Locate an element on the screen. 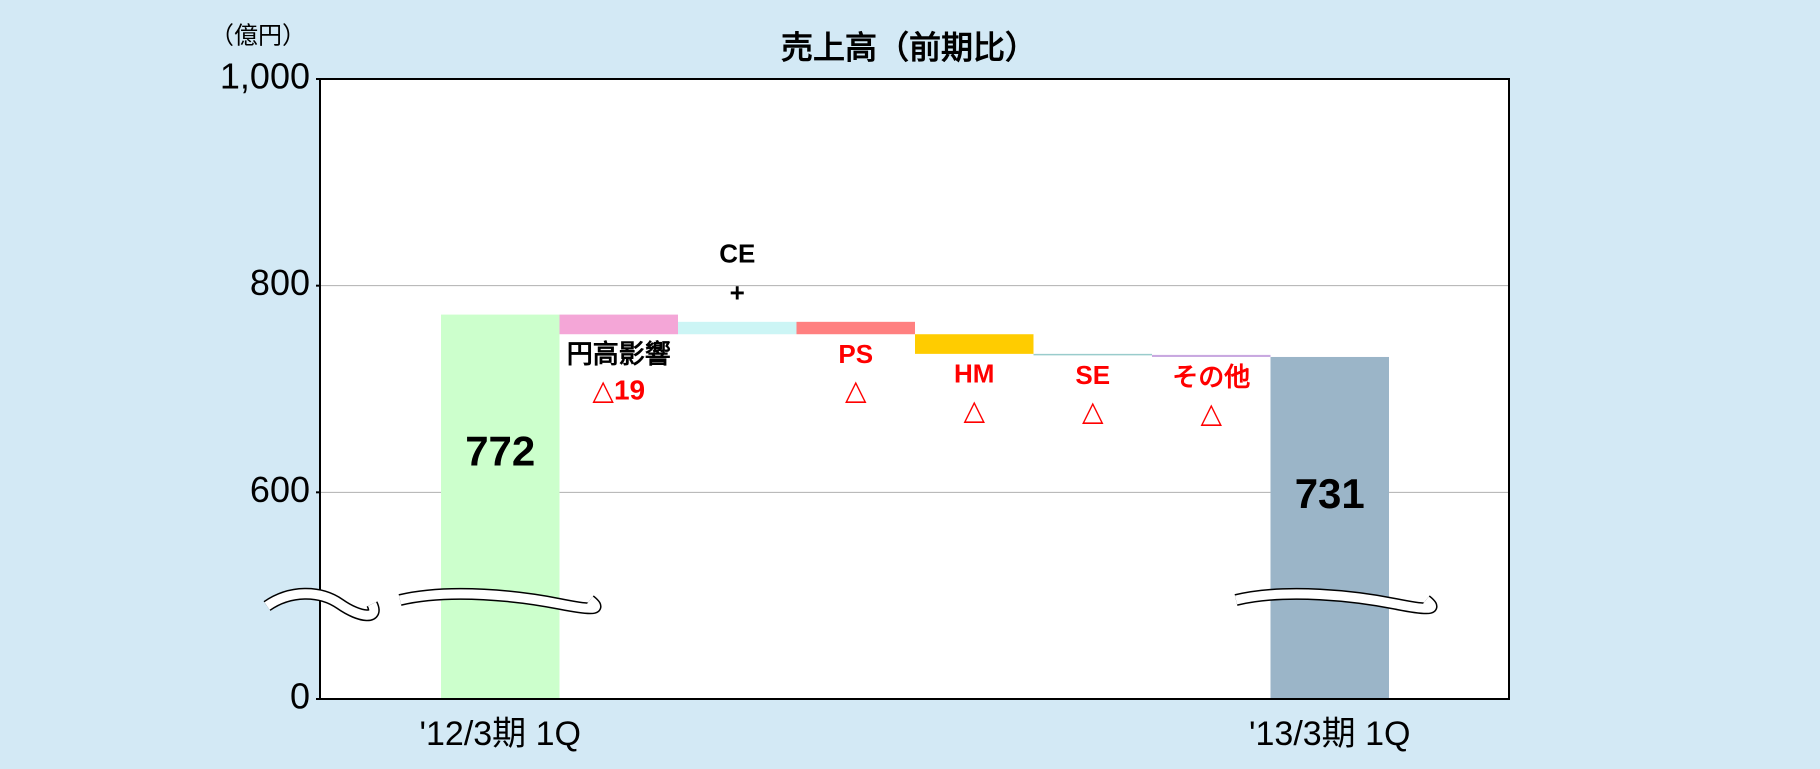  category-annotation: PS is located at coordinates (855, 354).